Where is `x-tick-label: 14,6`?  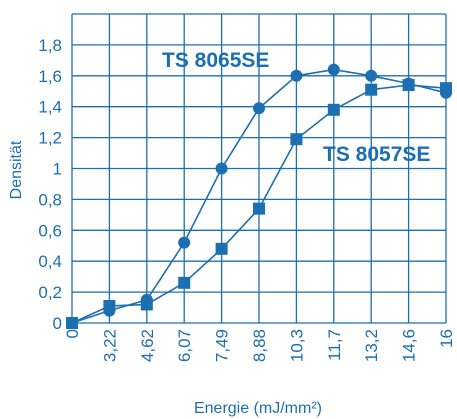
x-tick-label: 14,6 is located at coordinates (409, 345).